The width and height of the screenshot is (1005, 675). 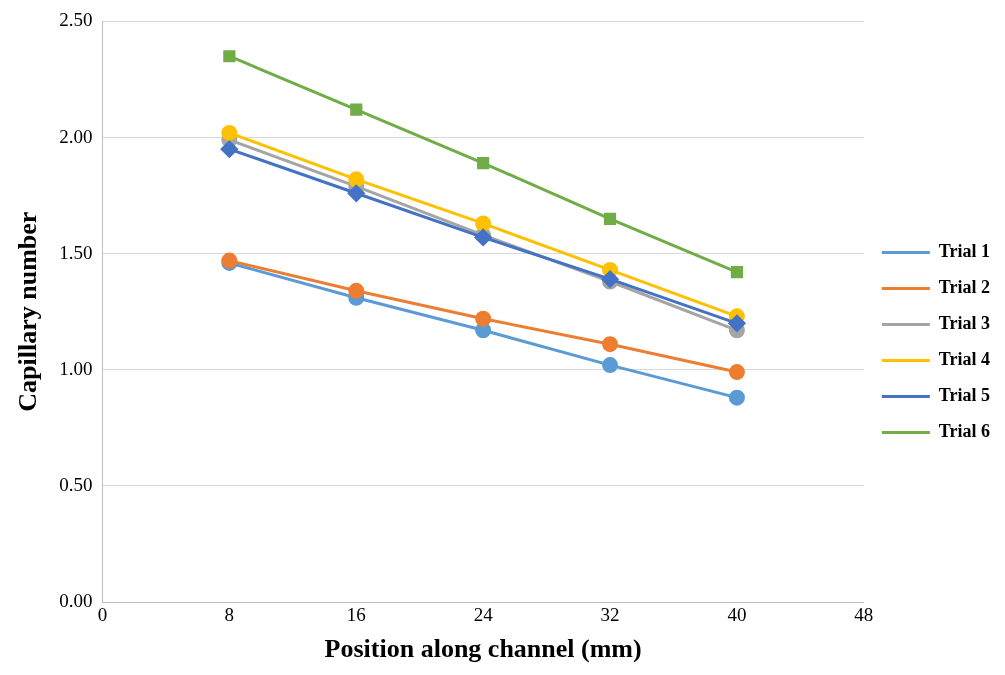 I want to click on x-tick-label: 32, so click(x=610, y=615).